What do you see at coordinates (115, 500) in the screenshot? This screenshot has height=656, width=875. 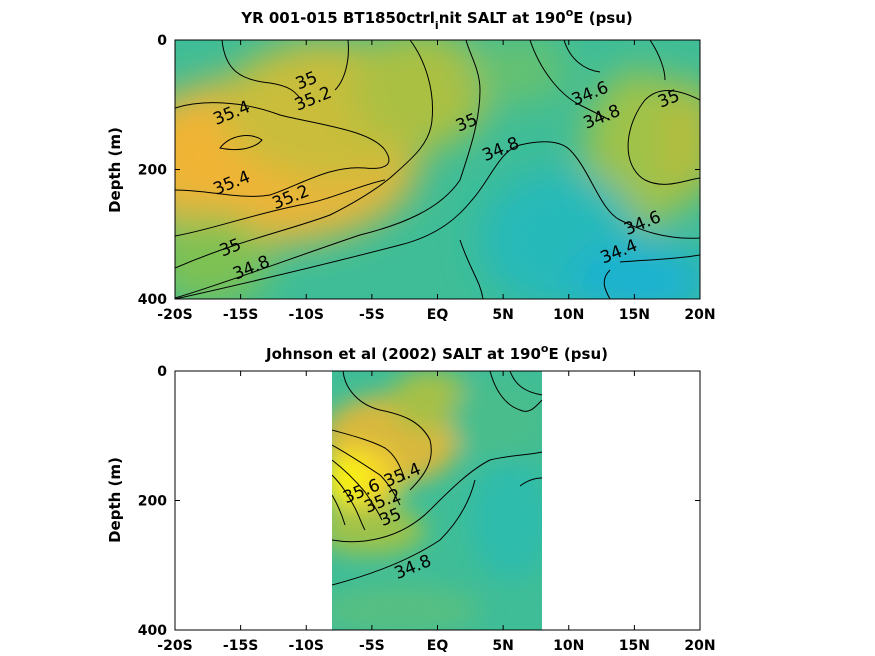 I see `bottom-y-axis-label: Depth (m)` at bounding box center [115, 500].